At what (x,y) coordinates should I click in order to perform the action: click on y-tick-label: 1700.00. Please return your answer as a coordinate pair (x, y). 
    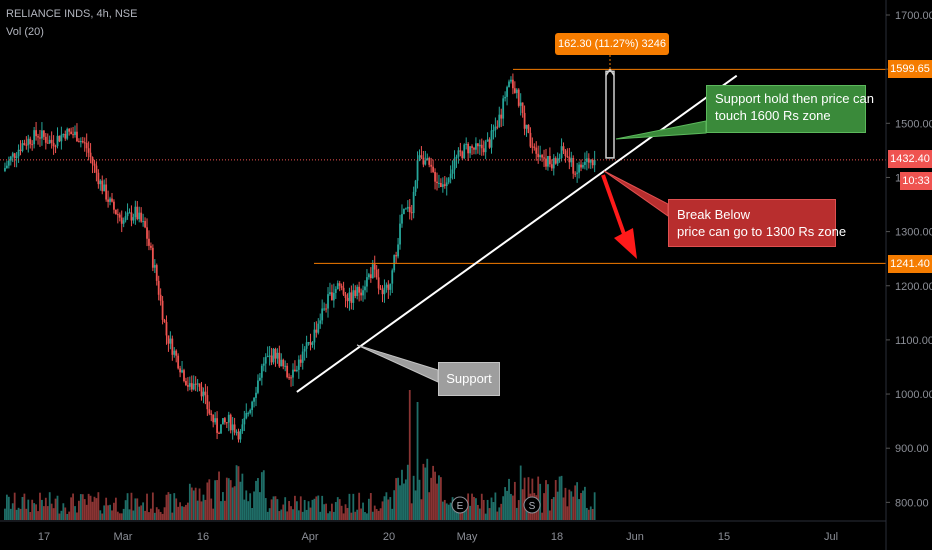
    Looking at the image, I should click on (913, 16).